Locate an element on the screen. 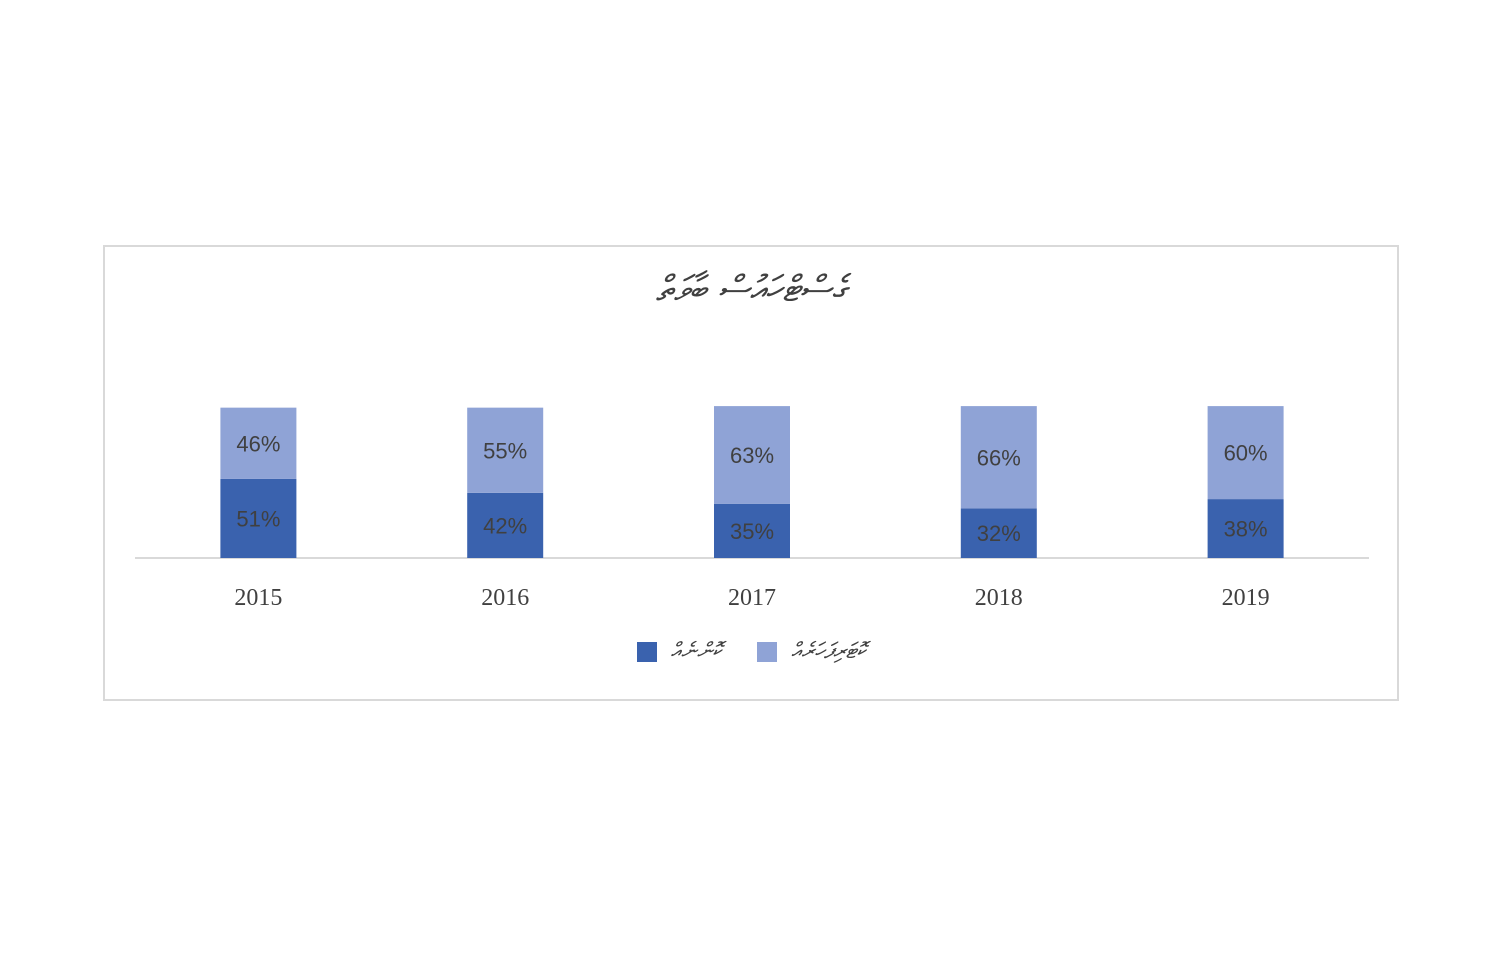 Image resolution: width=1500 pixels, height=970 pixels. data-label-series-1-2015: 46% is located at coordinates (258, 443).